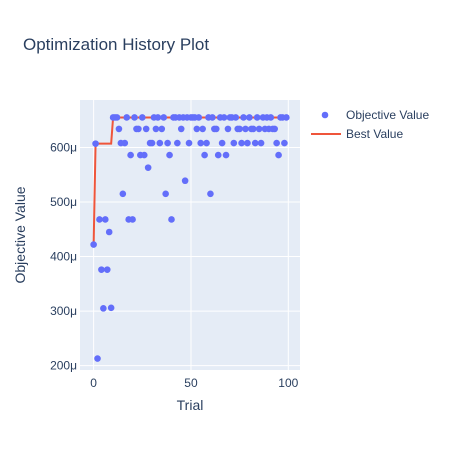  What do you see at coordinates (191, 383) in the screenshot?
I see `x-tick-label: 50` at bounding box center [191, 383].